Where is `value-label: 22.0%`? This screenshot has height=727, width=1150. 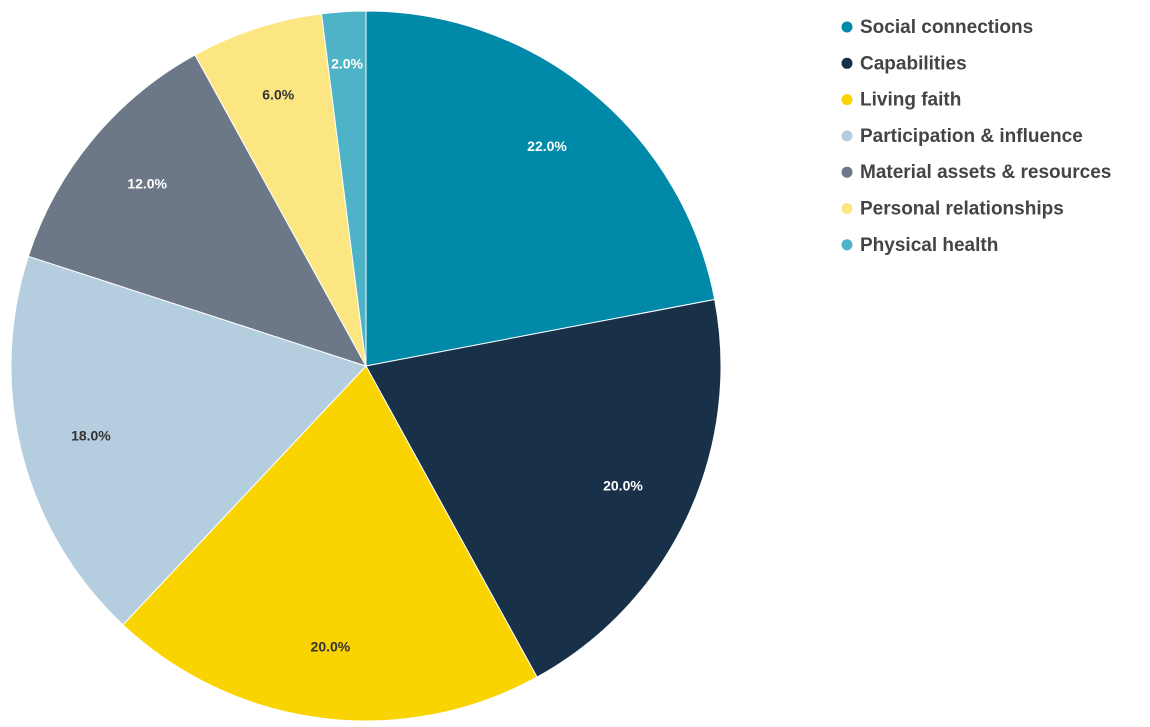
value-label: 22.0% is located at coordinates (547, 146).